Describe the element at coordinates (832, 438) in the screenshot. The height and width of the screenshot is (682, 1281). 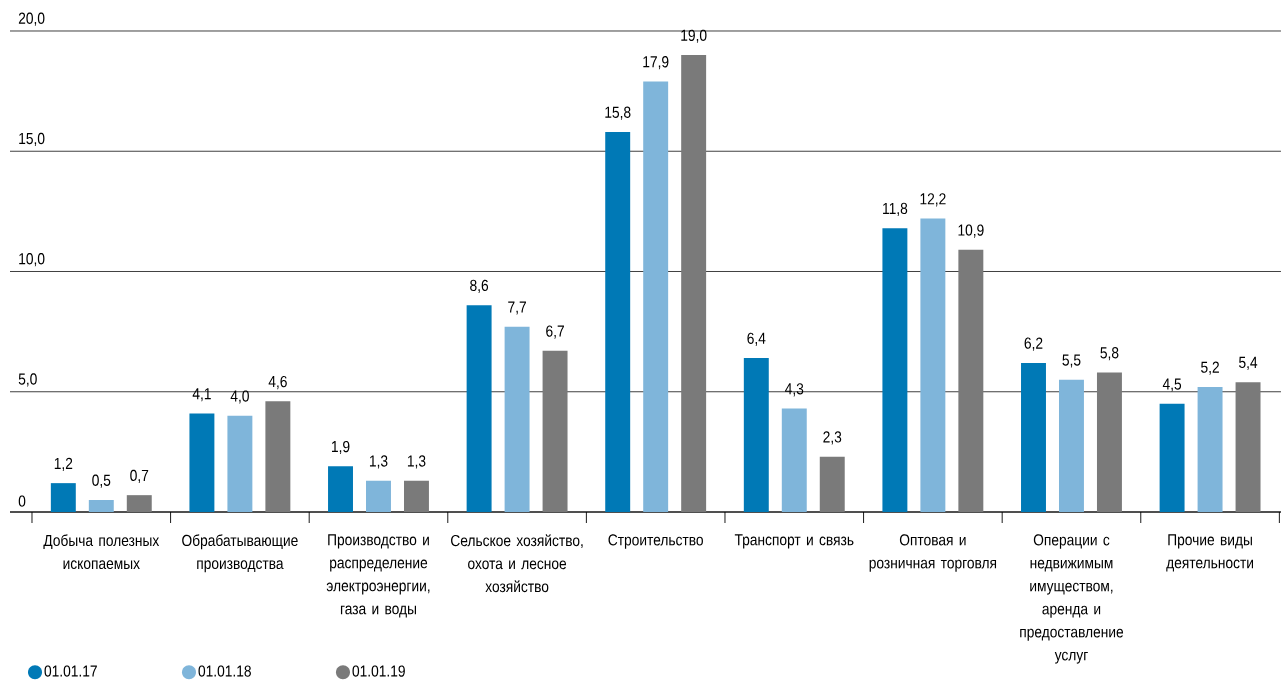
I see `data-label: 2,3` at that location.